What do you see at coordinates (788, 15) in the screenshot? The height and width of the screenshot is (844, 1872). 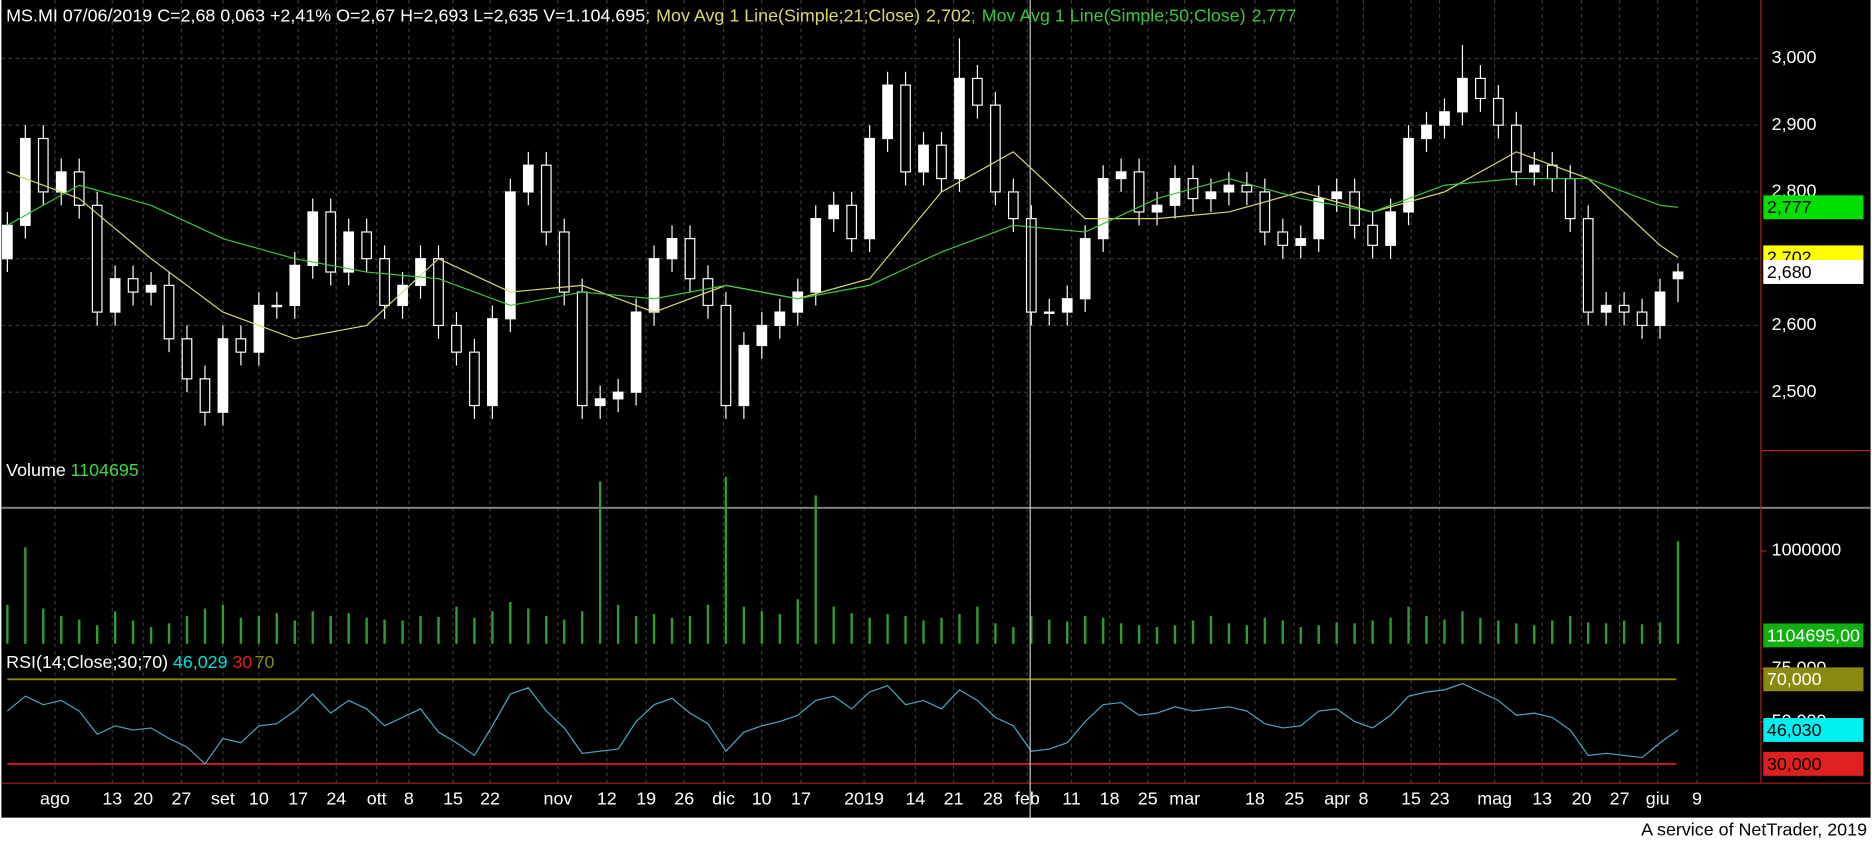 I see `legend-name: Mov Avg 1 Line(Simple;21;Close)` at bounding box center [788, 15].